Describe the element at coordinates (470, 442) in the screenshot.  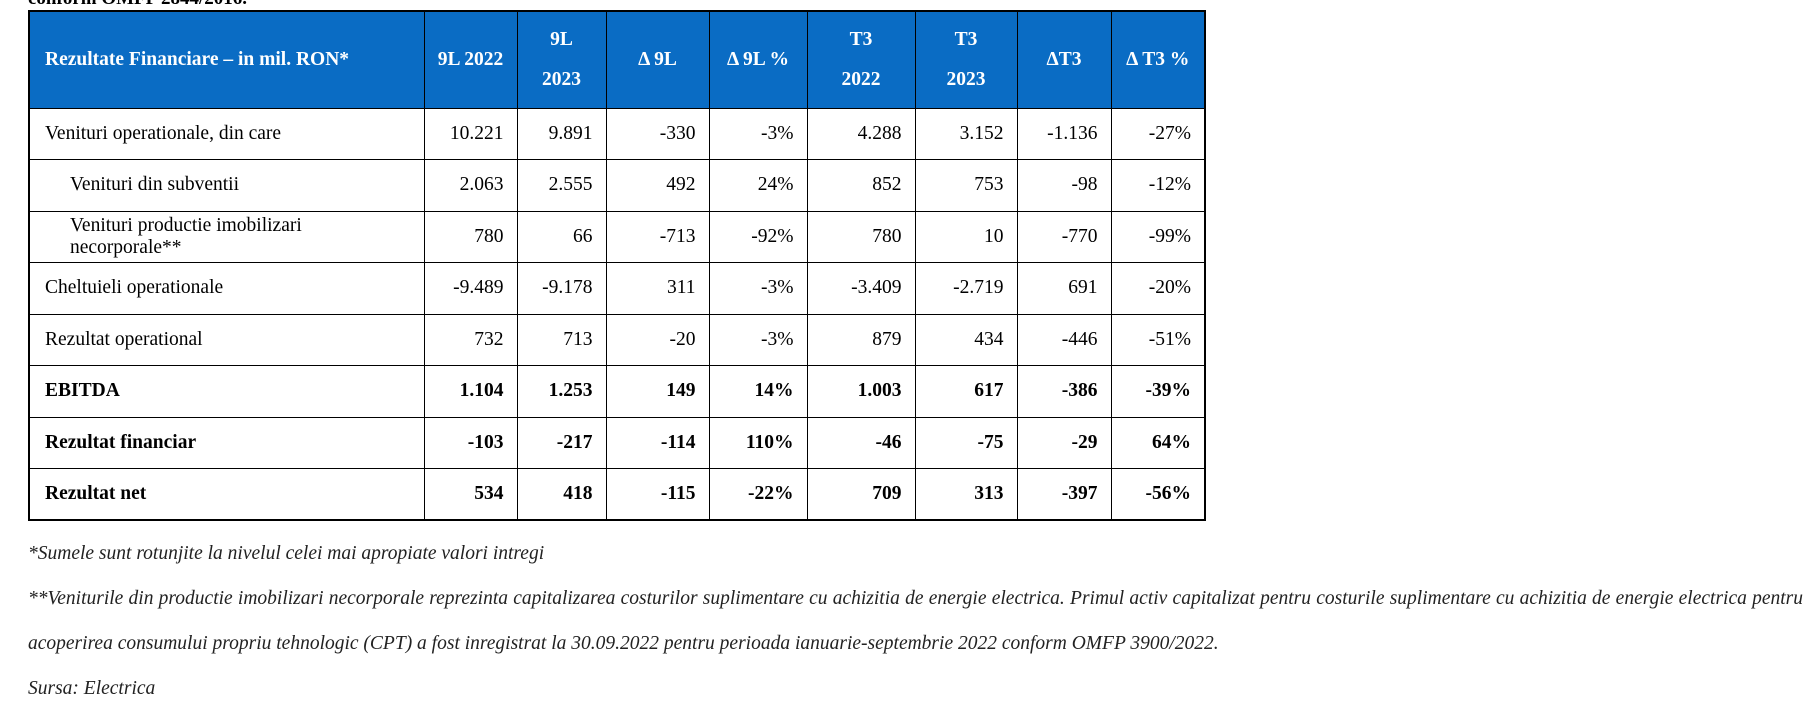
I see `table-cell: -103` at that location.